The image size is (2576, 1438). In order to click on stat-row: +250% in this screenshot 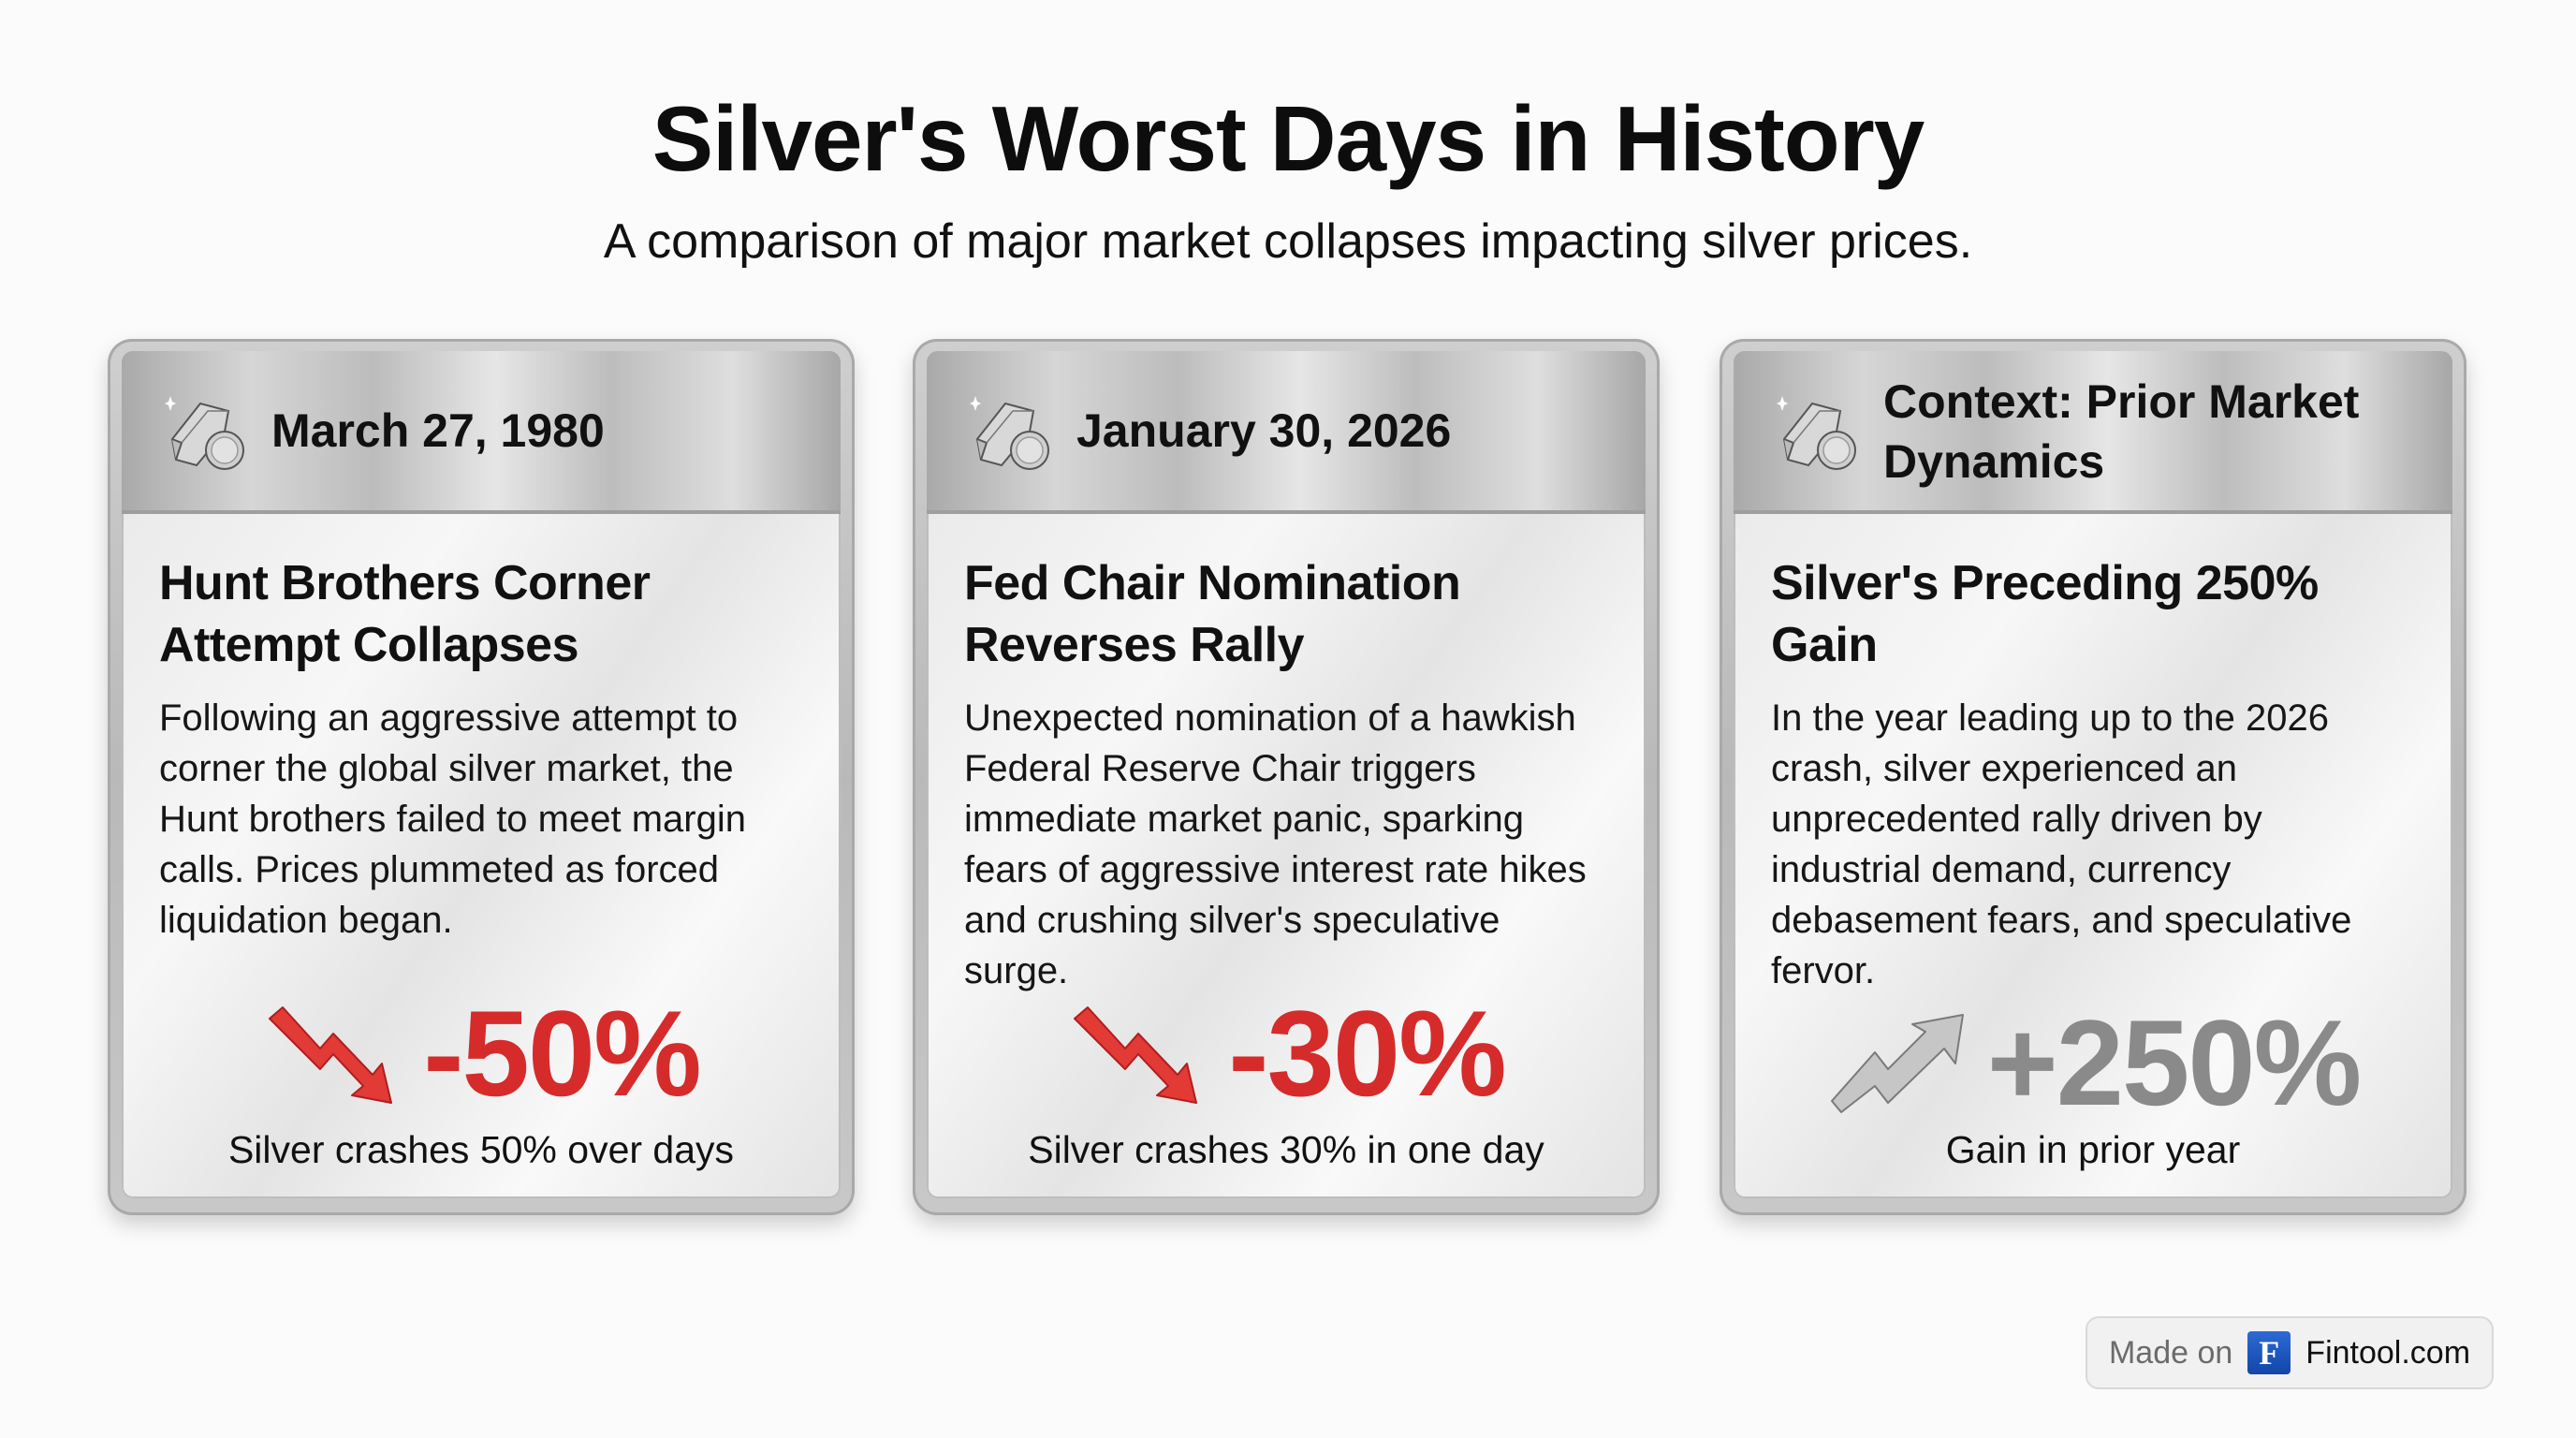, I will do `click(2093, 1062)`.